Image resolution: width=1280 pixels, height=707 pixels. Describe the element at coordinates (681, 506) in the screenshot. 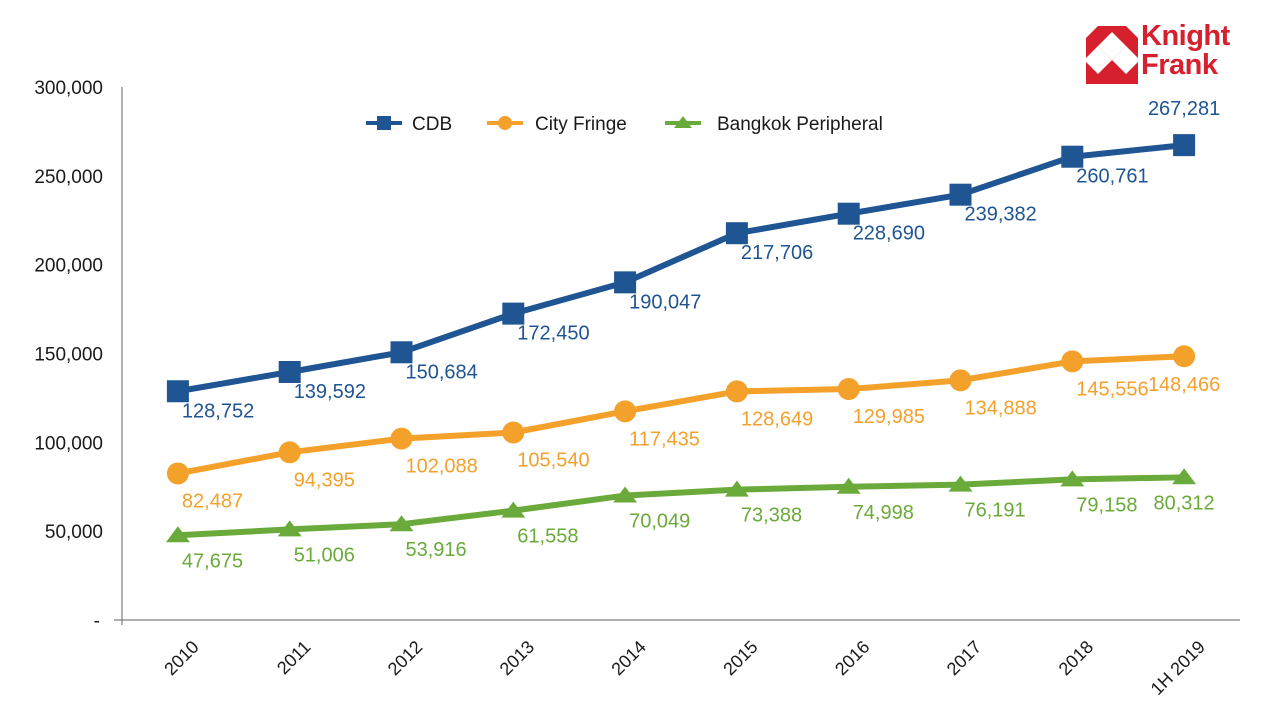

I see `series-line-bangkok-peripheral` at that location.